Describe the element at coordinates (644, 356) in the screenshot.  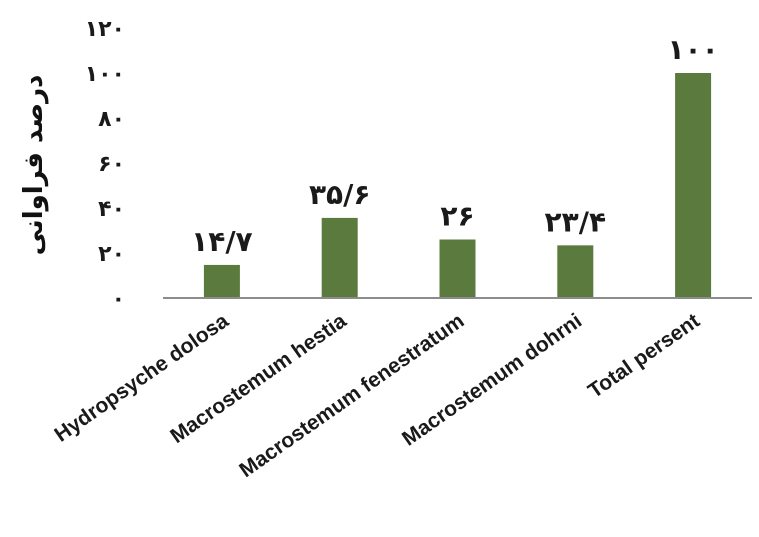
I see `category-label: Total persent` at that location.